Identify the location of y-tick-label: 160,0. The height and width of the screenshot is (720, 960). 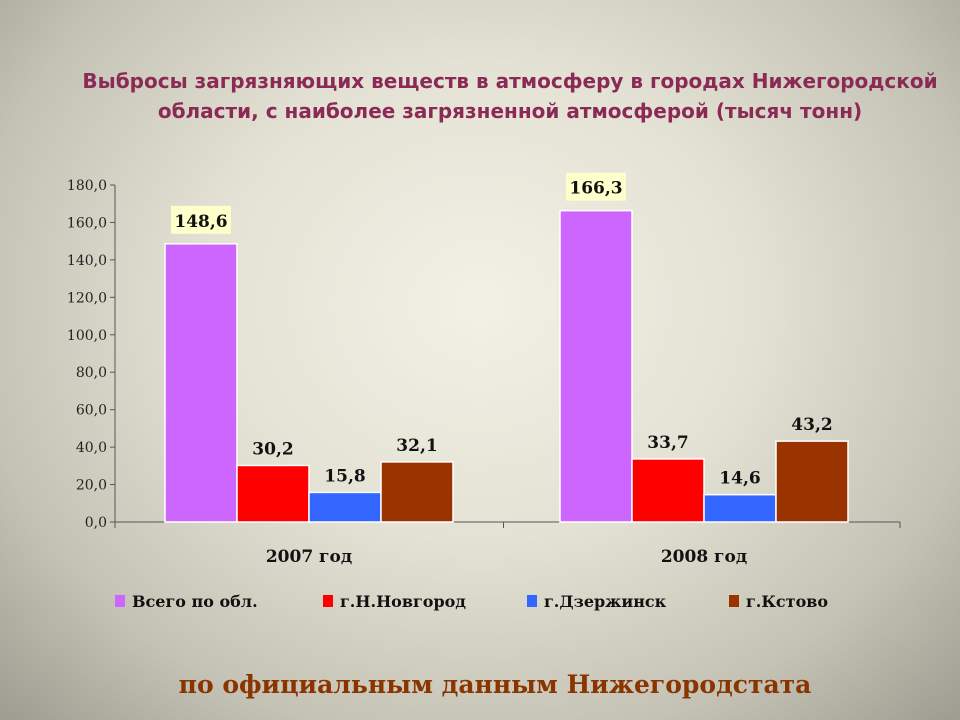
(87, 223).